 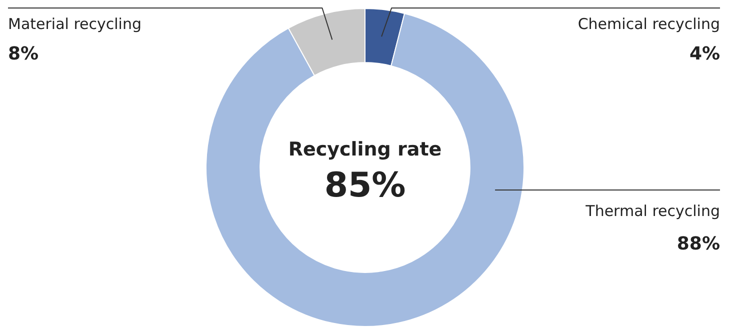 What do you see at coordinates (649, 23) in the screenshot?
I see `slice-label: Chemical recycling` at bounding box center [649, 23].